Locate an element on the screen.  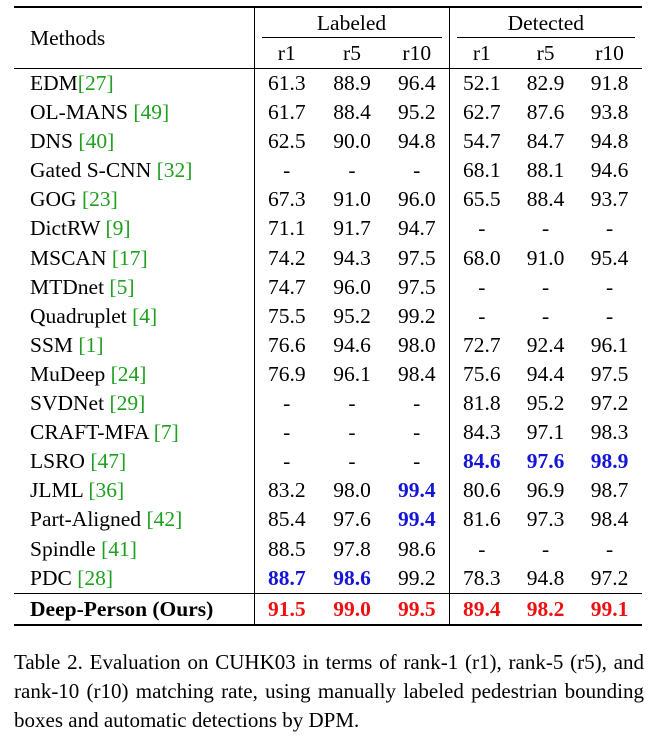
table-cell: 75.5 is located at coordinates (286, 316).